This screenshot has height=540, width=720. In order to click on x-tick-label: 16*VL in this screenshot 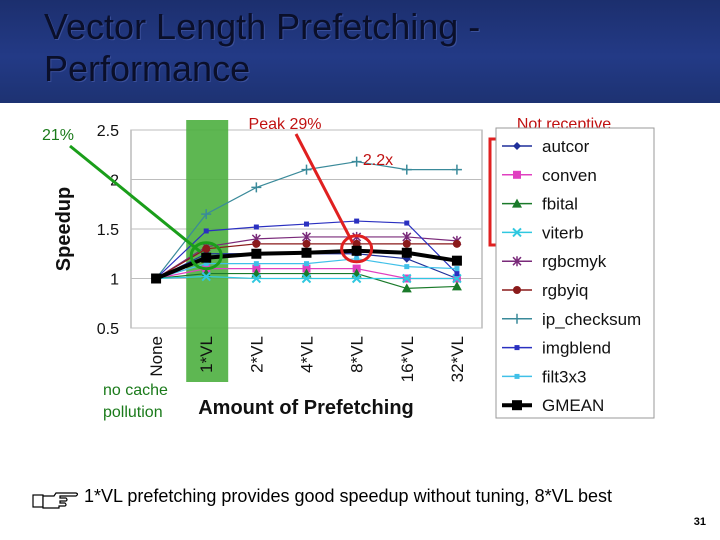, I will do `click(407, 359)`.